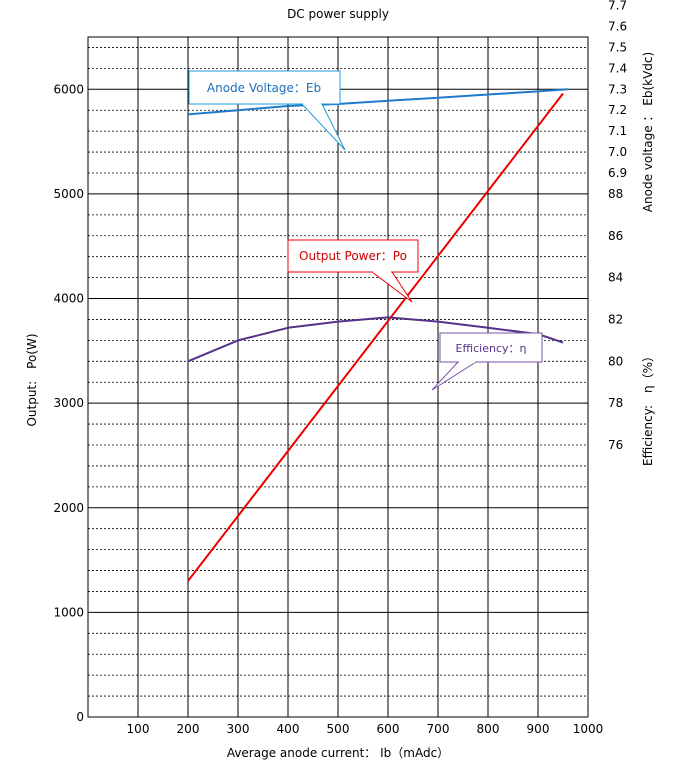 This screenshot has width=697, height=763. Describe the element at coordinates (365, 729) in the screenshot. I see `x-tick-labels: 100 200 300 400 500 600 700 800 900 1000` at that location.